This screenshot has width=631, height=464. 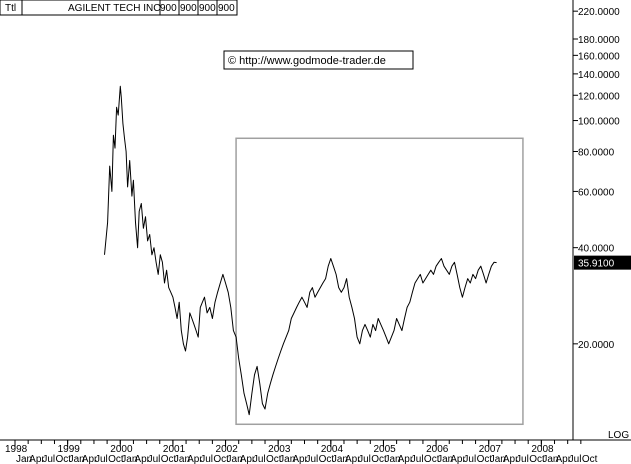 What do you see at coordinates (596, 192) in the screenshot?
I see `y-tick-label: 60.0000` at bounding box center [596, 192].